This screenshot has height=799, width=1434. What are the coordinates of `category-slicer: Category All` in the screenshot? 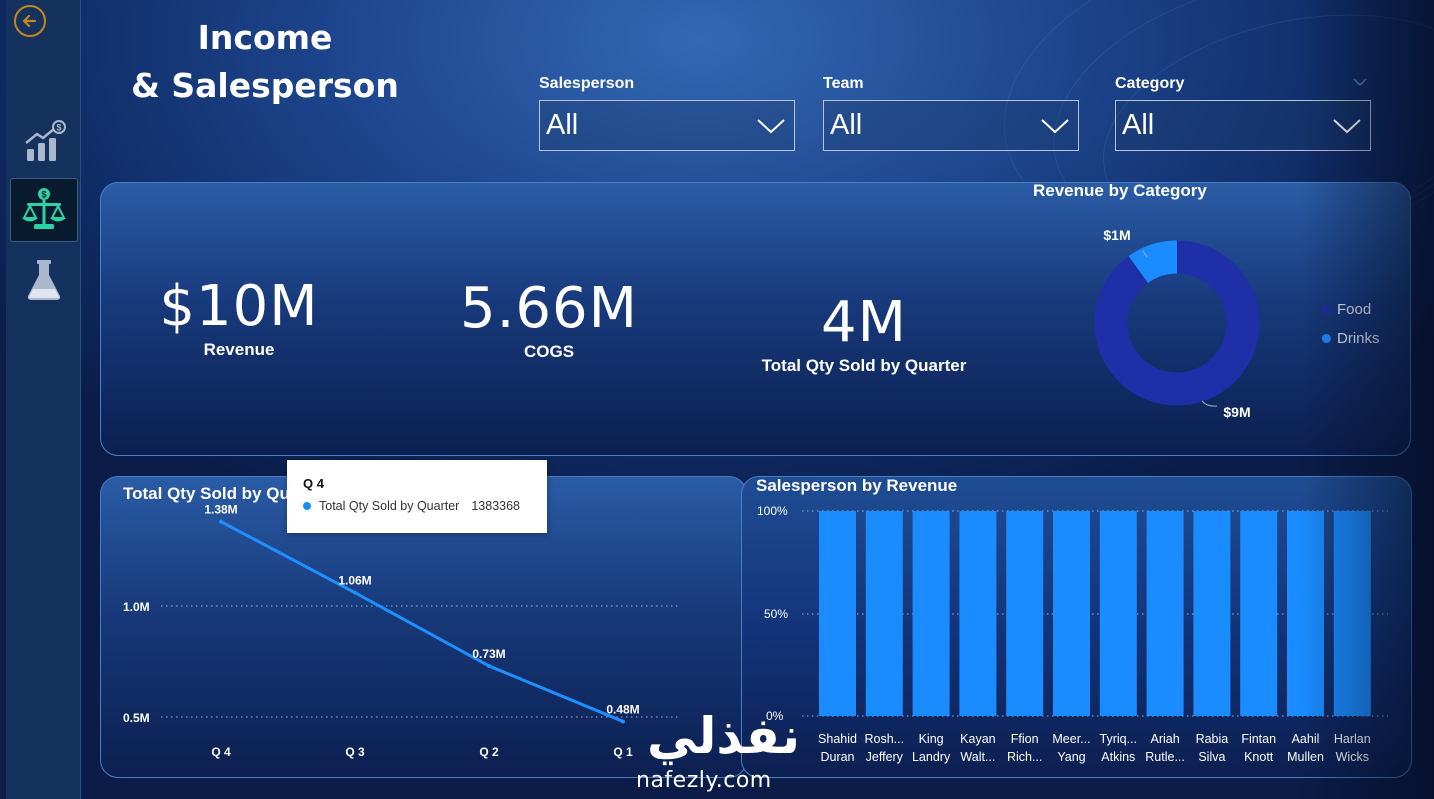 It's located at (1243, 112).